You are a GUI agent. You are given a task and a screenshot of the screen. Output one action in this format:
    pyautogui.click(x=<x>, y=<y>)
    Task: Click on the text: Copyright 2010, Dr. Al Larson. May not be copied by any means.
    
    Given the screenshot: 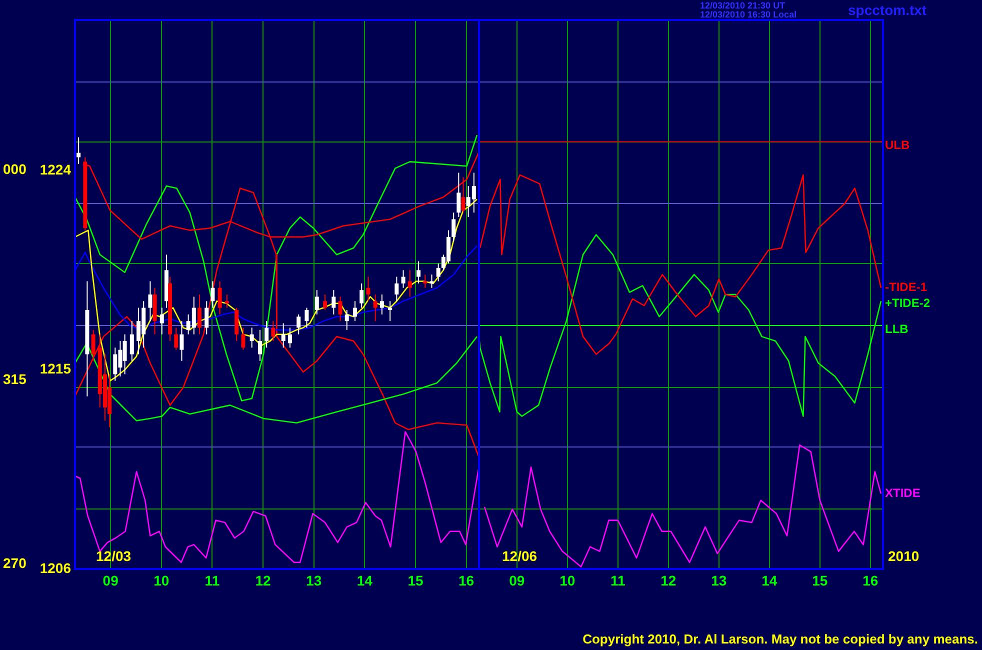 What is the action you would take?
    pyautogui.click(x=780, y=639)
    